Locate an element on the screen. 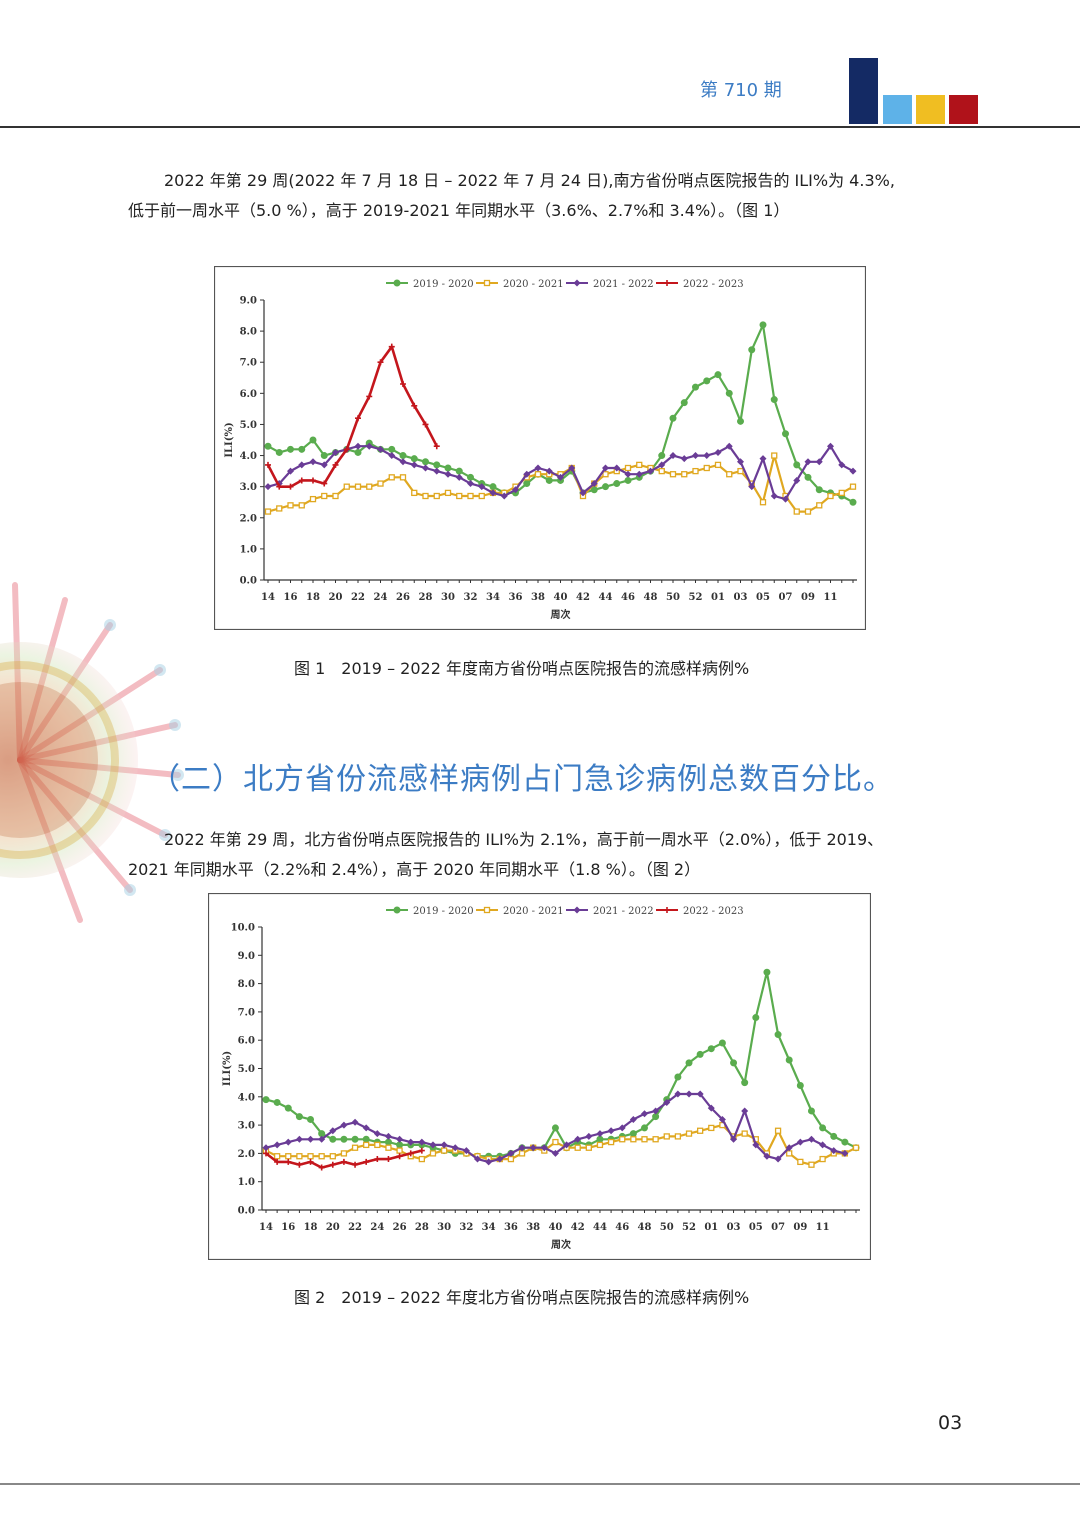 The width and height of the screenshot is (1080, 1528). y-tick-label: 1.0 is located at coordinates (248, 549).